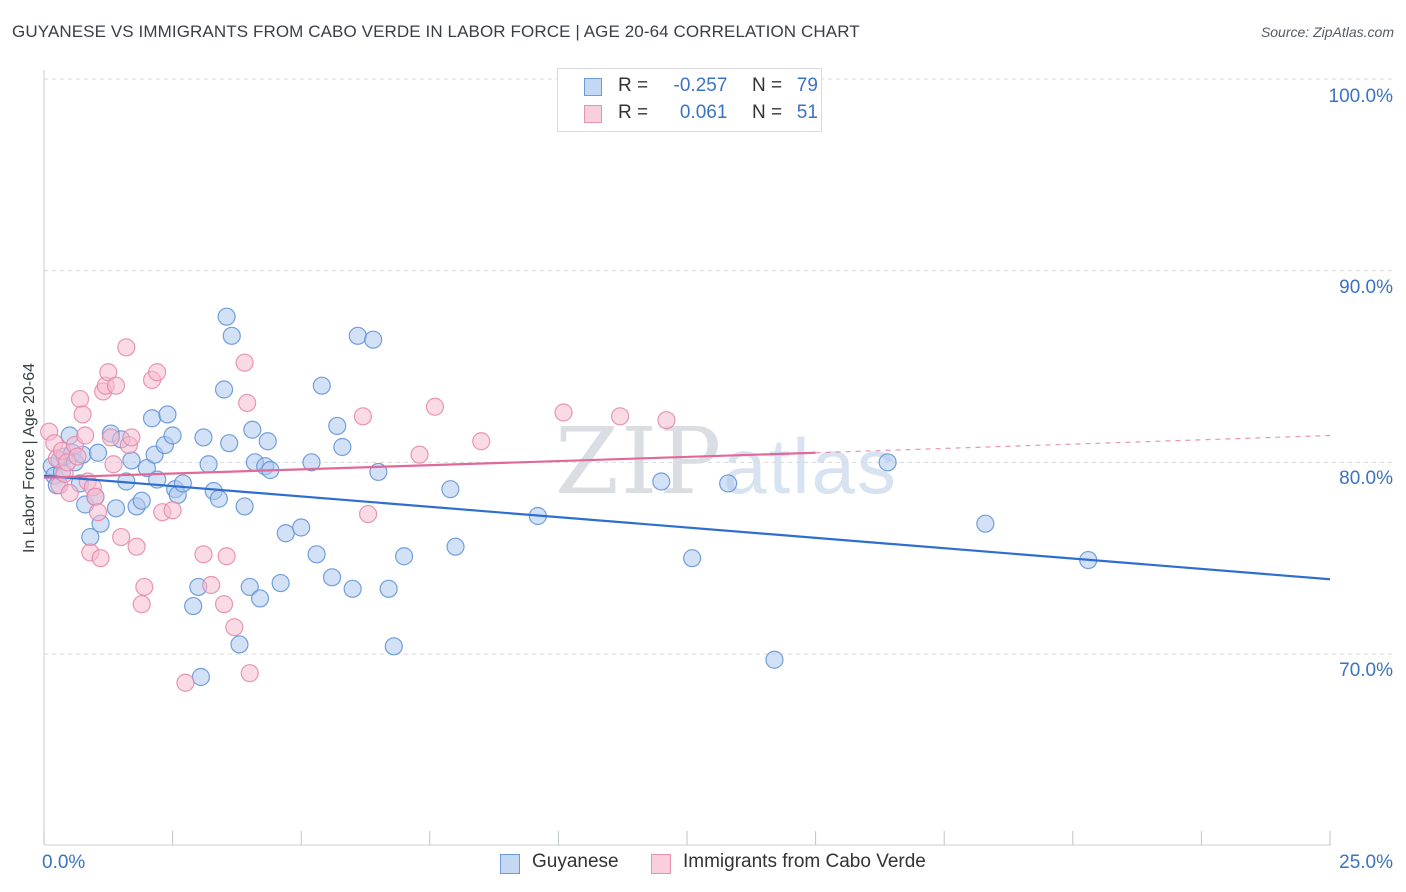 The width and height of the screenshot is (1406, 892). Describe the element at coordinates (807, 85) in the screenshot. I see `n-value: 79` at that location.